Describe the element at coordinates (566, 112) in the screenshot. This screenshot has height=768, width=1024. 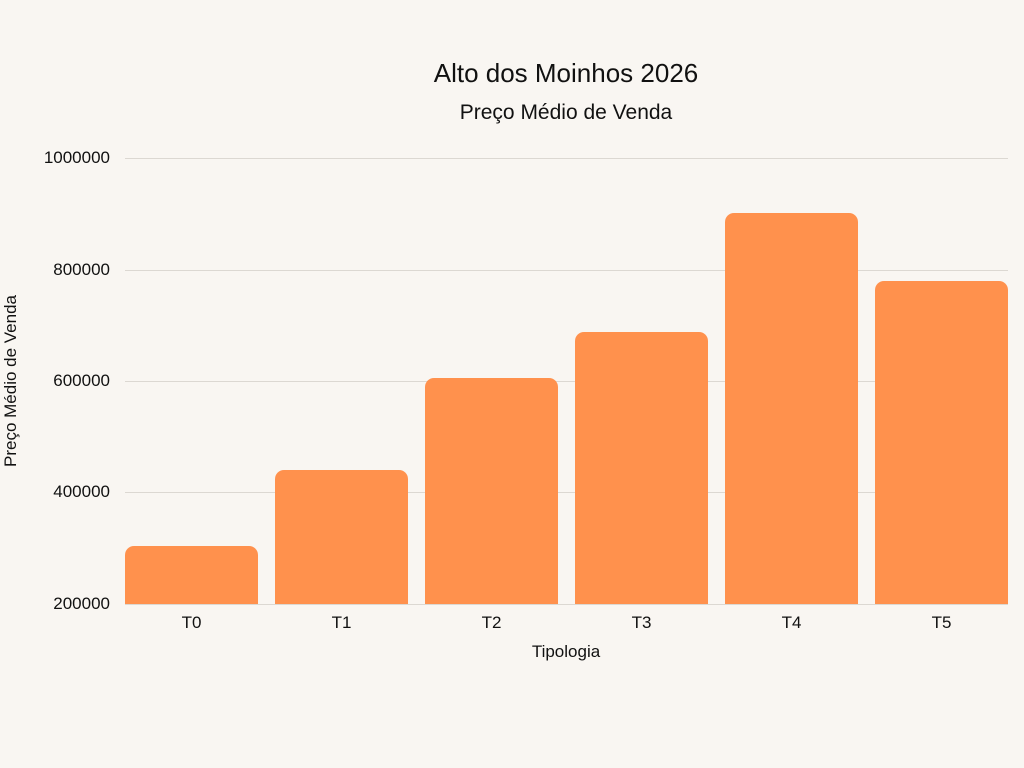
I see `chart-subtitle: Preço Médio de Venda` at that location.